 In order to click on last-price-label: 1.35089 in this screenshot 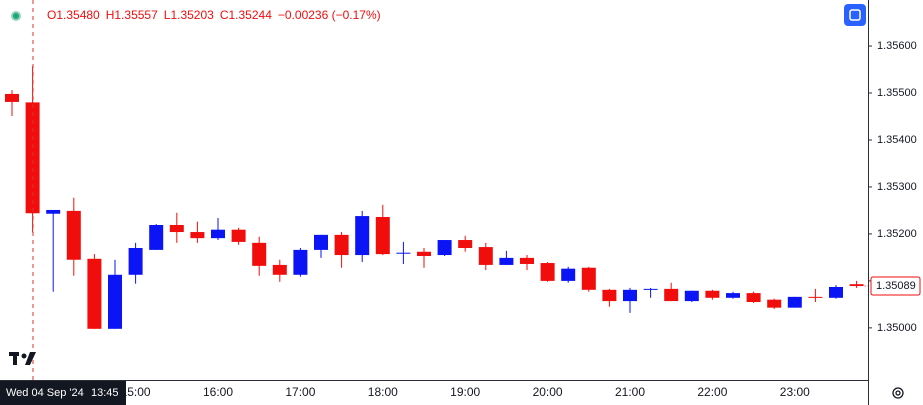, I will do `click(896, 286)`.